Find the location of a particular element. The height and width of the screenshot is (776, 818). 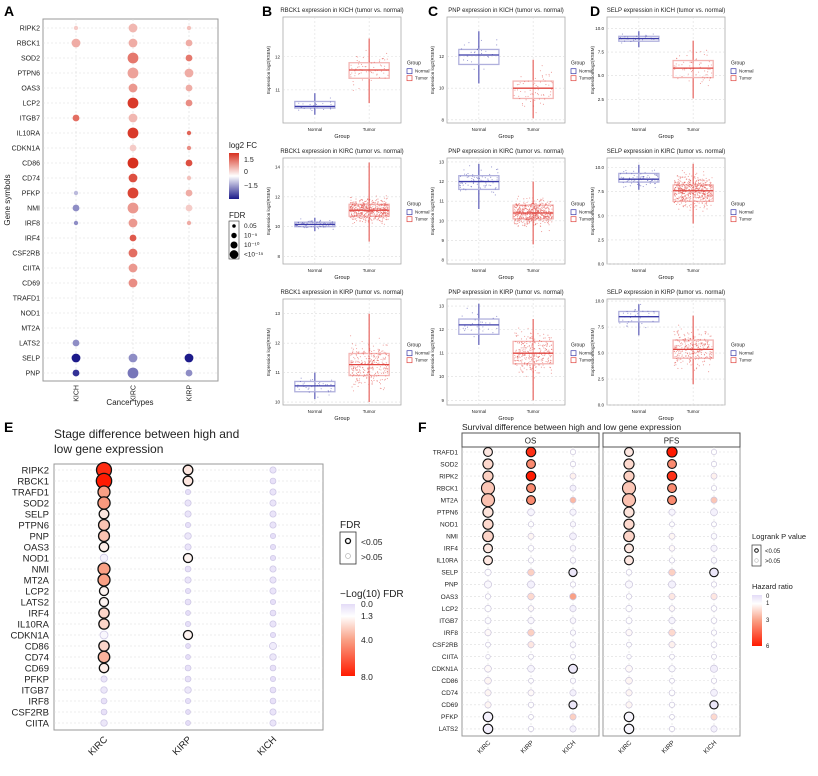

size-legend-dot is located at coordinates (234, 235).